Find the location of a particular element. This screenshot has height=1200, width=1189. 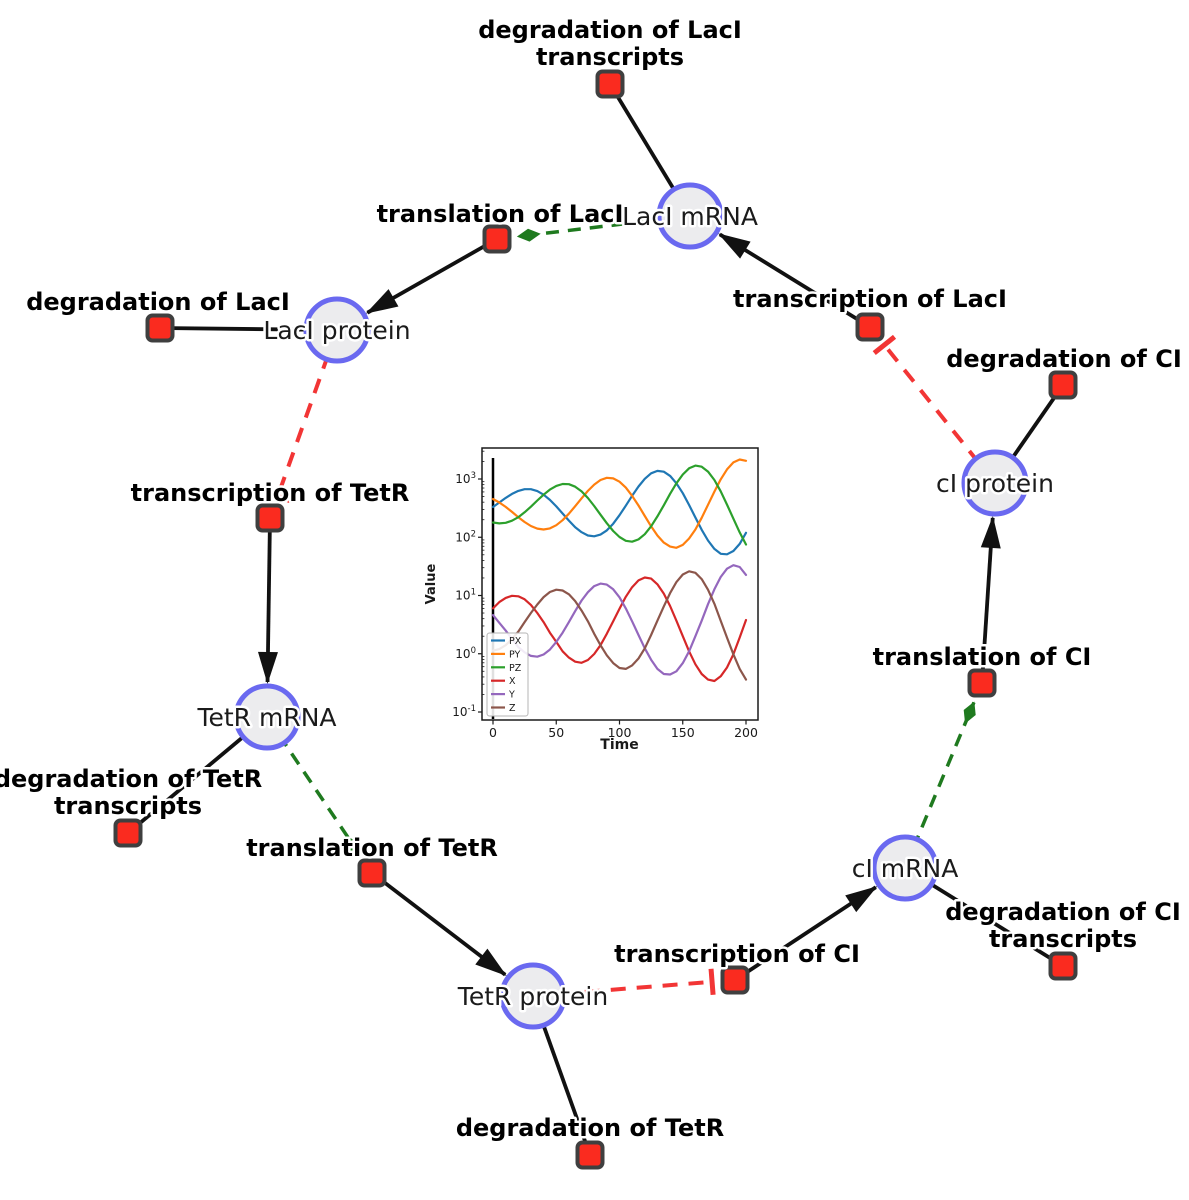

reaction-label-deg_laci-line0: degradation of LacI is located at coordinates (158, 302).